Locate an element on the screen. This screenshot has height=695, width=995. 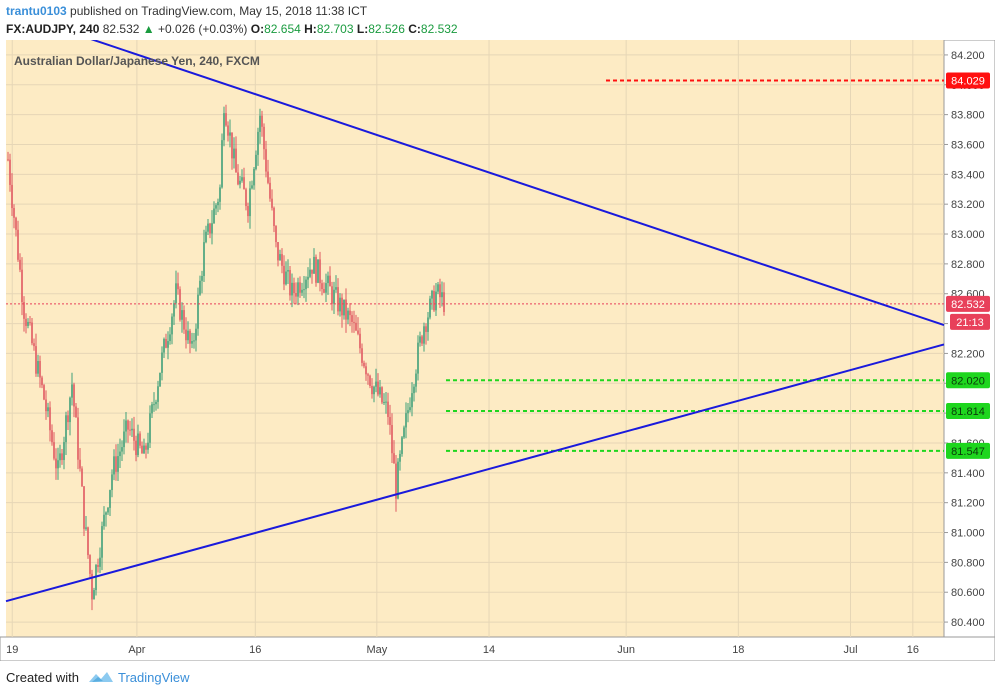
x-ticks: 19 Apr 16 May 14 Jun 18 Jul 16 is located at coordinates (462, 650).